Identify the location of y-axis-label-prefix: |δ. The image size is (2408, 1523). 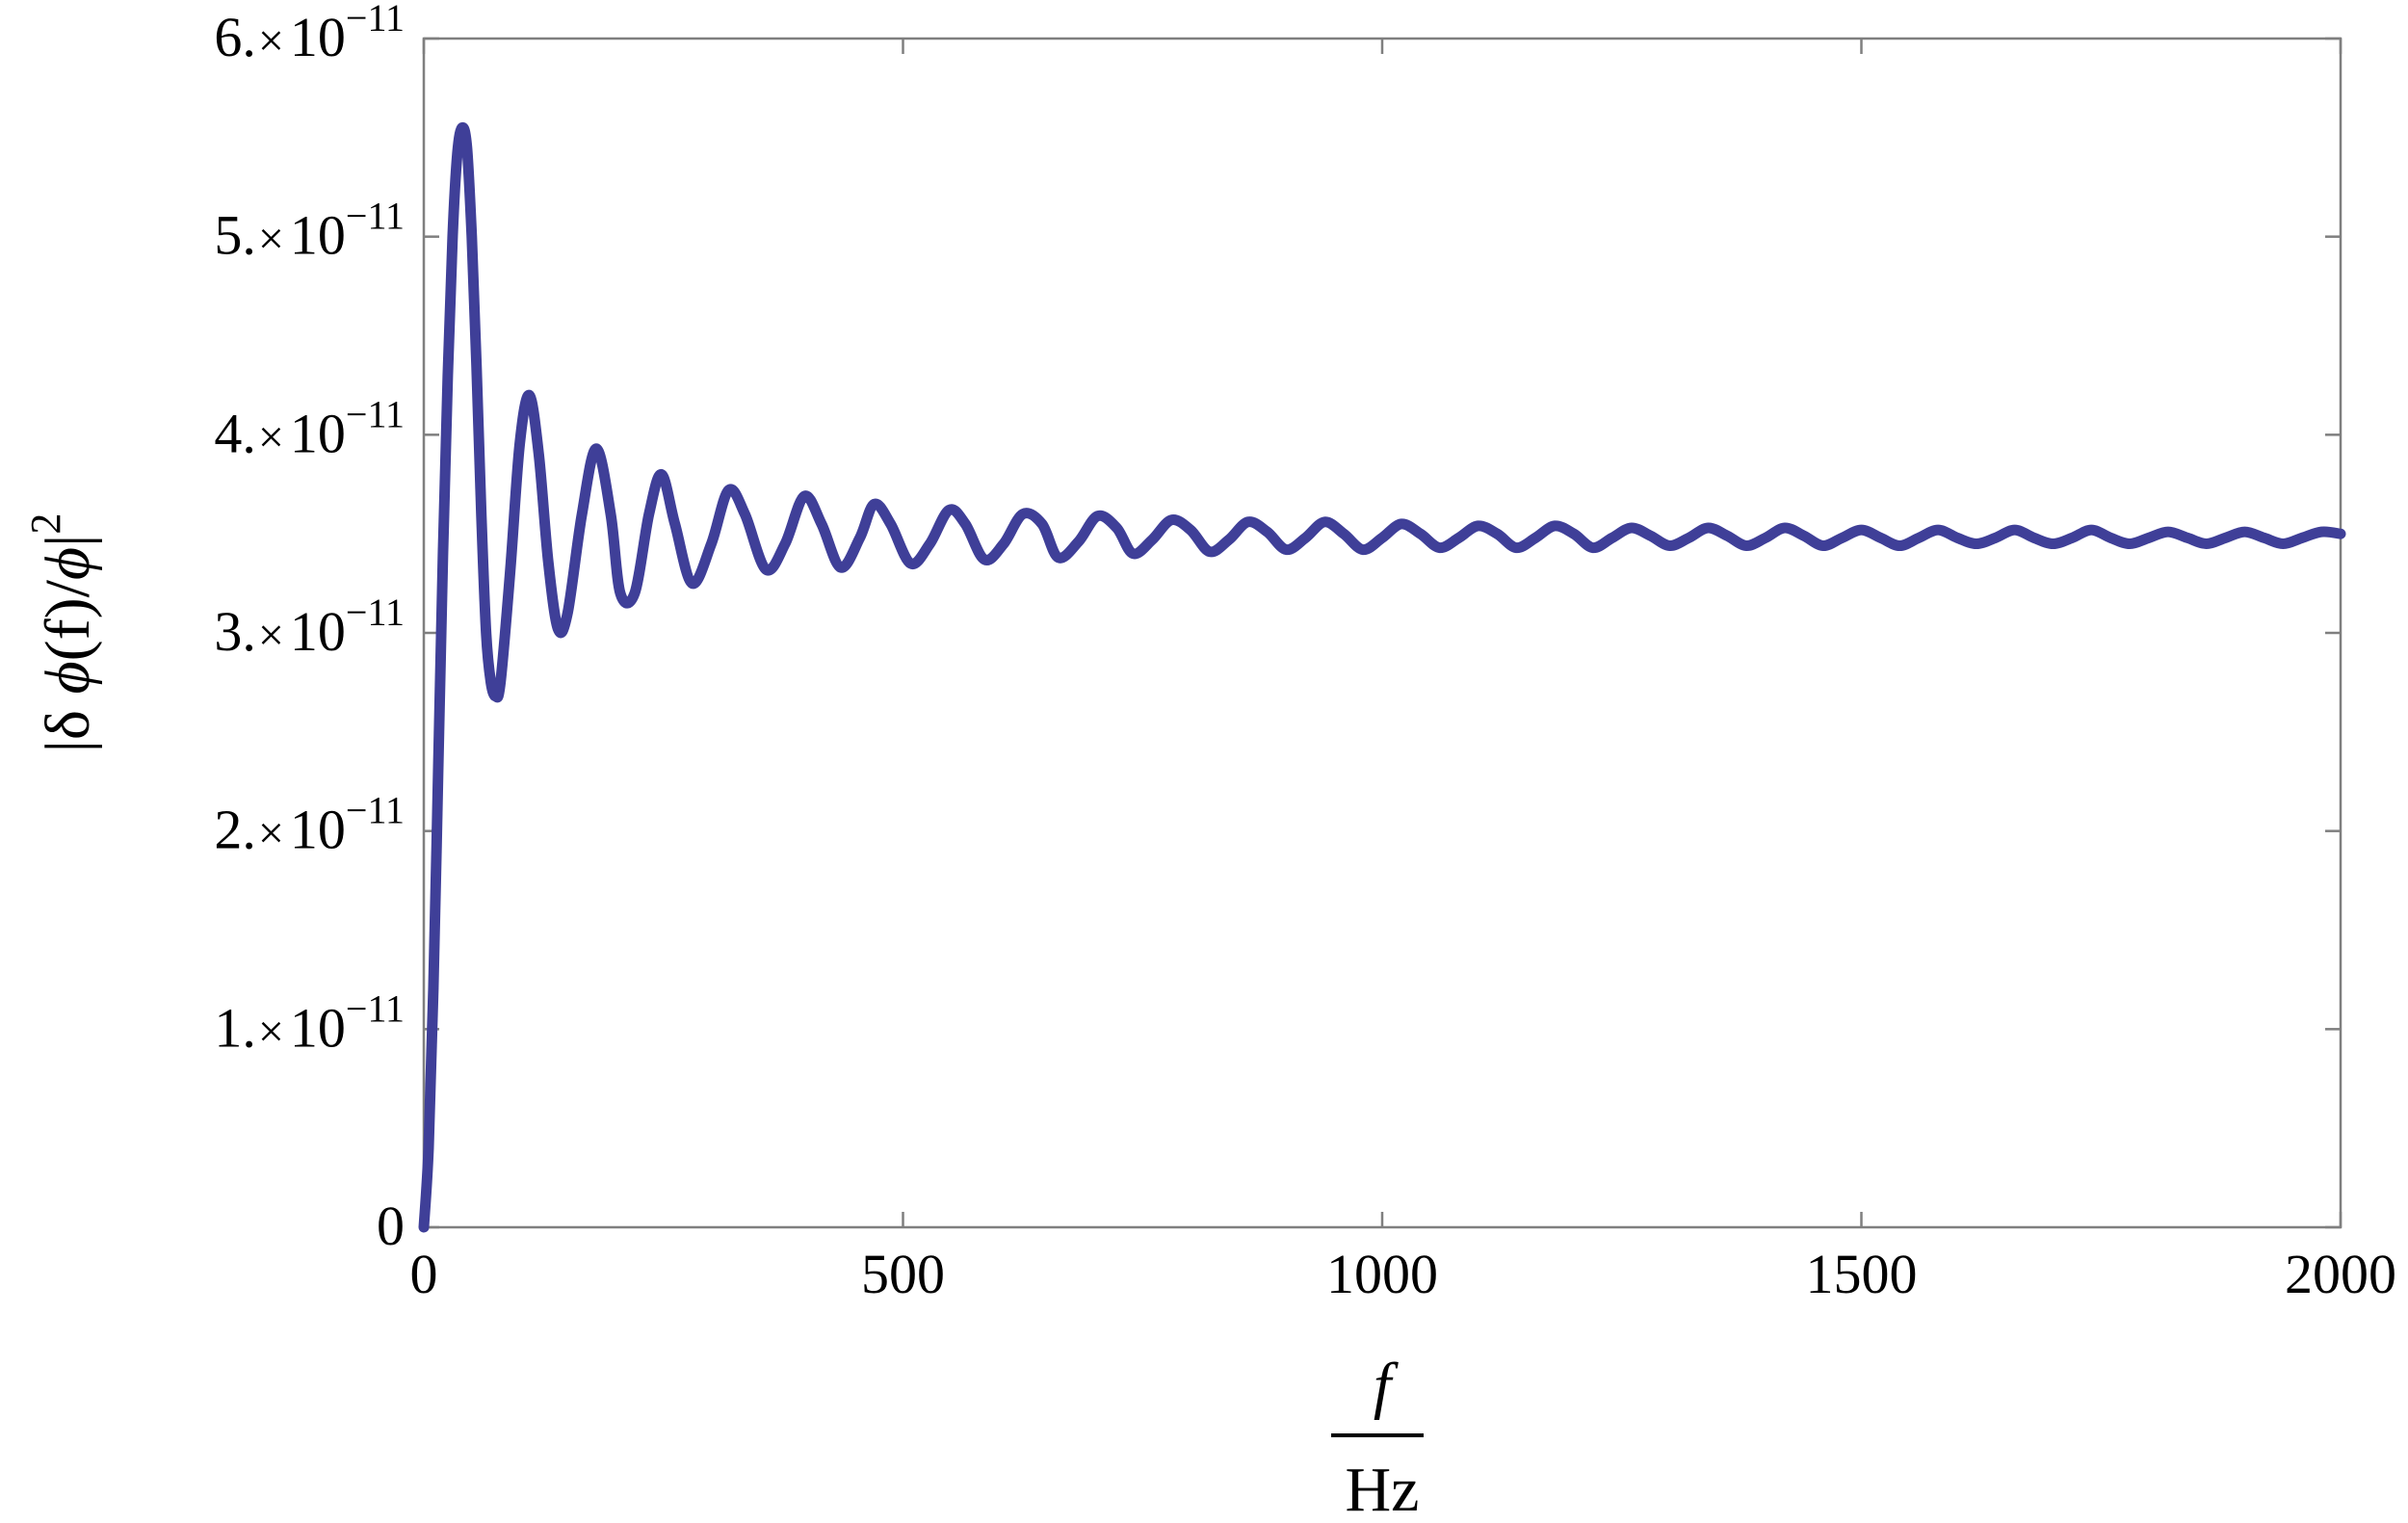
(68, 724).